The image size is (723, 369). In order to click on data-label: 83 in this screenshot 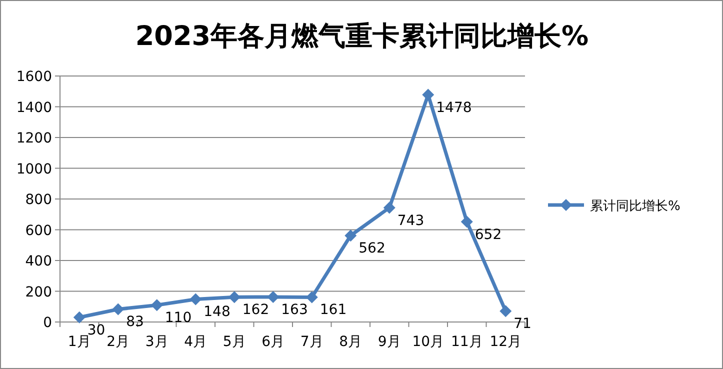, I will do `click(135, 322)`.